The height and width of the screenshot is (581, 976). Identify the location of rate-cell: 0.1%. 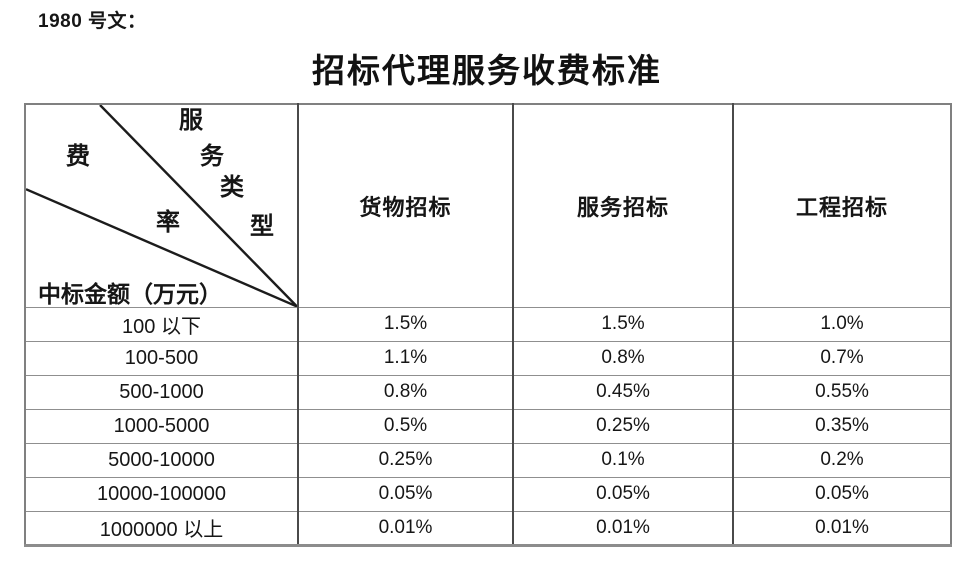
(622, 459).